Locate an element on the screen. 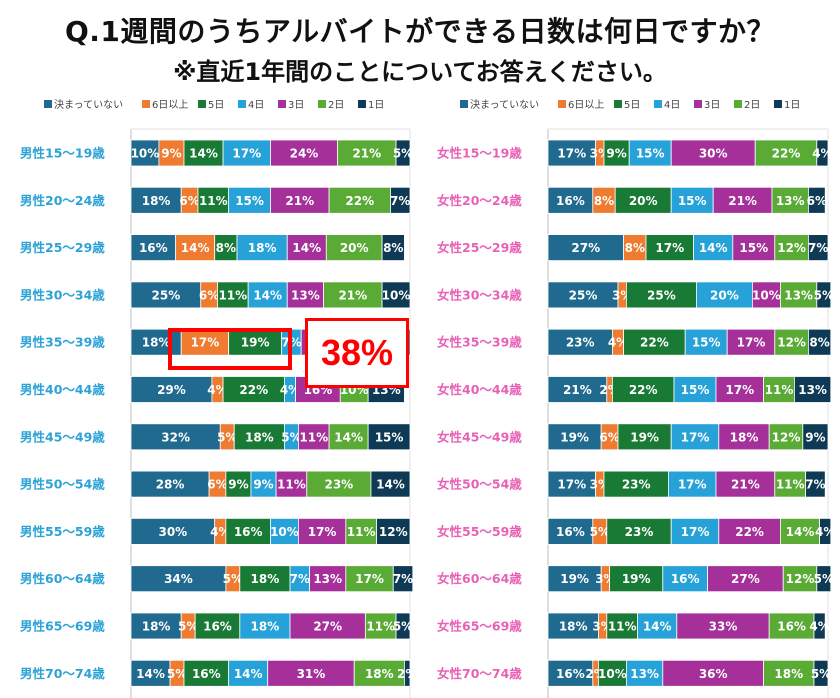 This screenshot has width=840, height=698. data-label: 27% is located at coordinates (745, 579).